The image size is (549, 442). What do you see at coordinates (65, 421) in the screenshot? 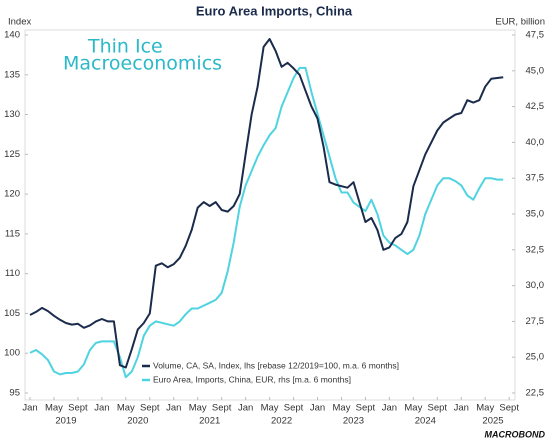
I see `x-year-label: 2019` at bounding box center [65, 421].